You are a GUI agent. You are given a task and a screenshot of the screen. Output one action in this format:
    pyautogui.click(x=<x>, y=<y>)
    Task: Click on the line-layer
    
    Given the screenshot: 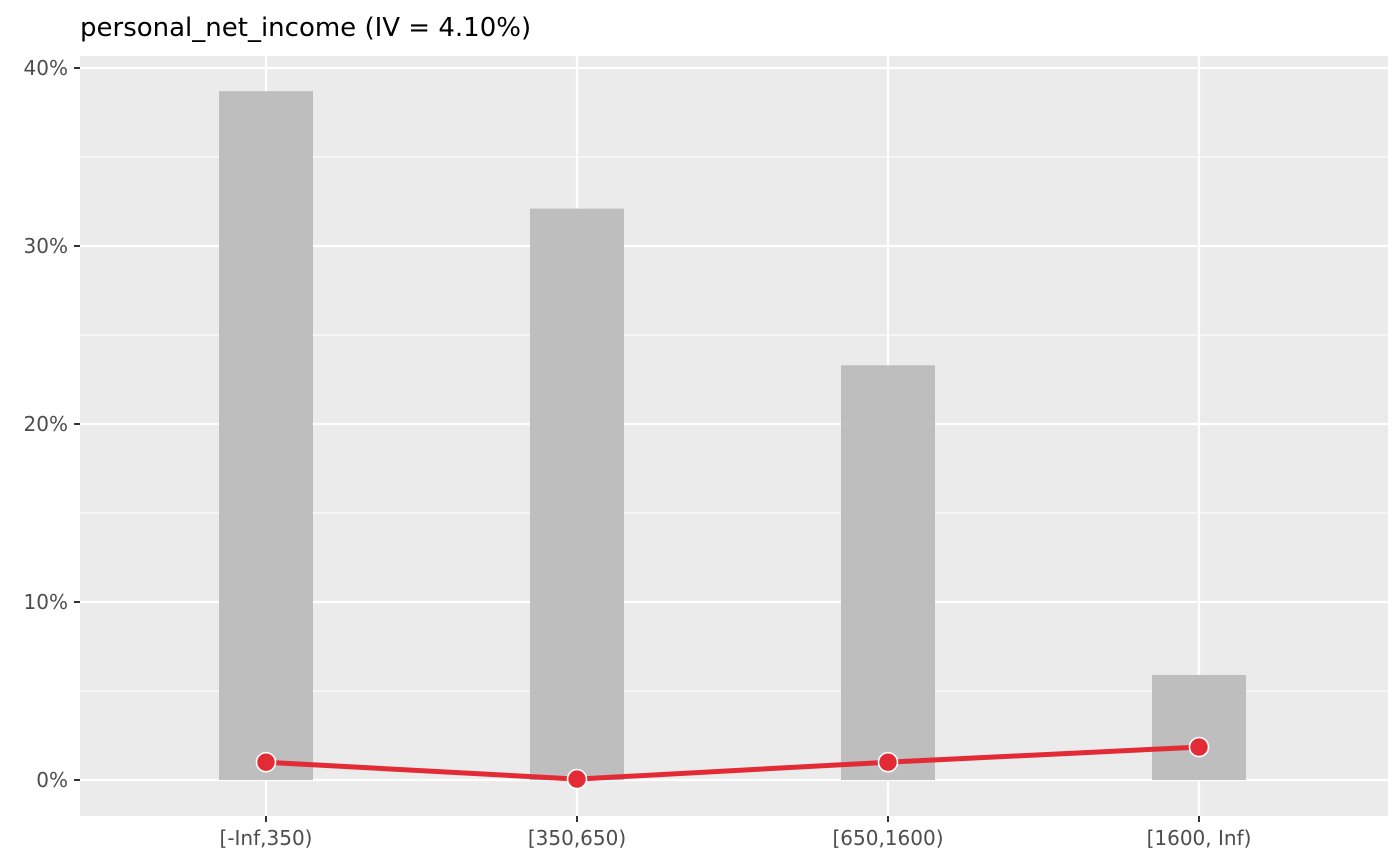 What is the action you would take?
    pyautogui.click(x=732, y=763)
    